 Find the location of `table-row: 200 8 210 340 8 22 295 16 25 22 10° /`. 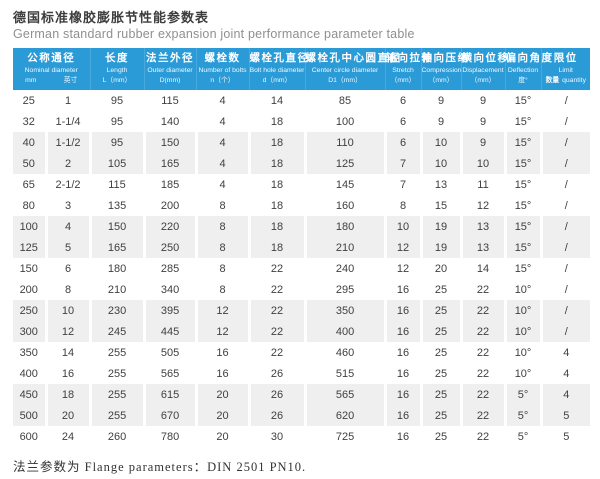

table-row: 200 8 210 340 8 22 295 16 25 22 10° / is located at coordinates (301, 289).